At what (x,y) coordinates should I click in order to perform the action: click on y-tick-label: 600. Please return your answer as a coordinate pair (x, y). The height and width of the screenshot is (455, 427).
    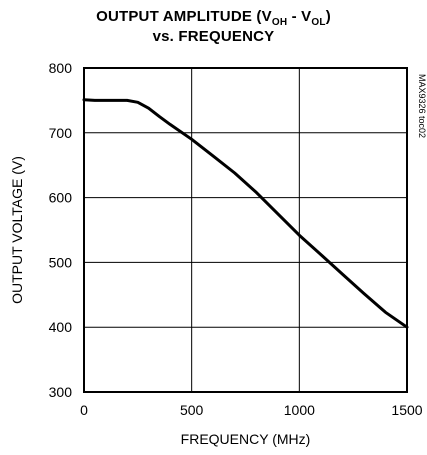
    Looking at the image, I should click on (61, 198).